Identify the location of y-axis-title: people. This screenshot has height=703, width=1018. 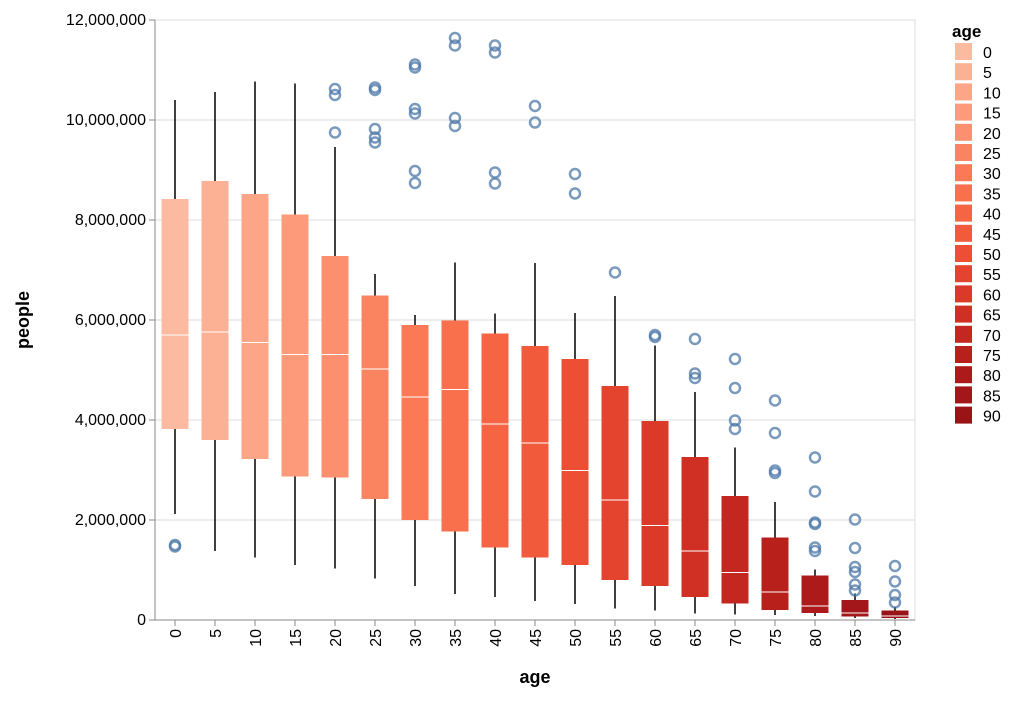
(23, 320).